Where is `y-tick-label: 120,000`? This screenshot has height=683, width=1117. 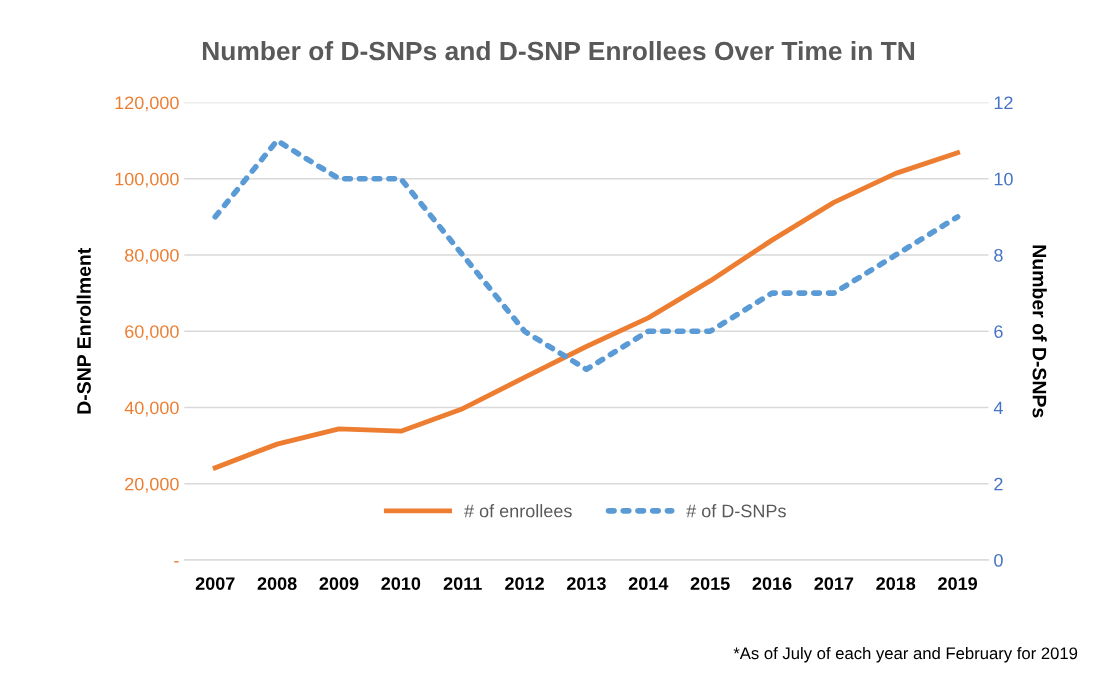
y-tick-label: 120,000 is located at coordinates (147, 104).